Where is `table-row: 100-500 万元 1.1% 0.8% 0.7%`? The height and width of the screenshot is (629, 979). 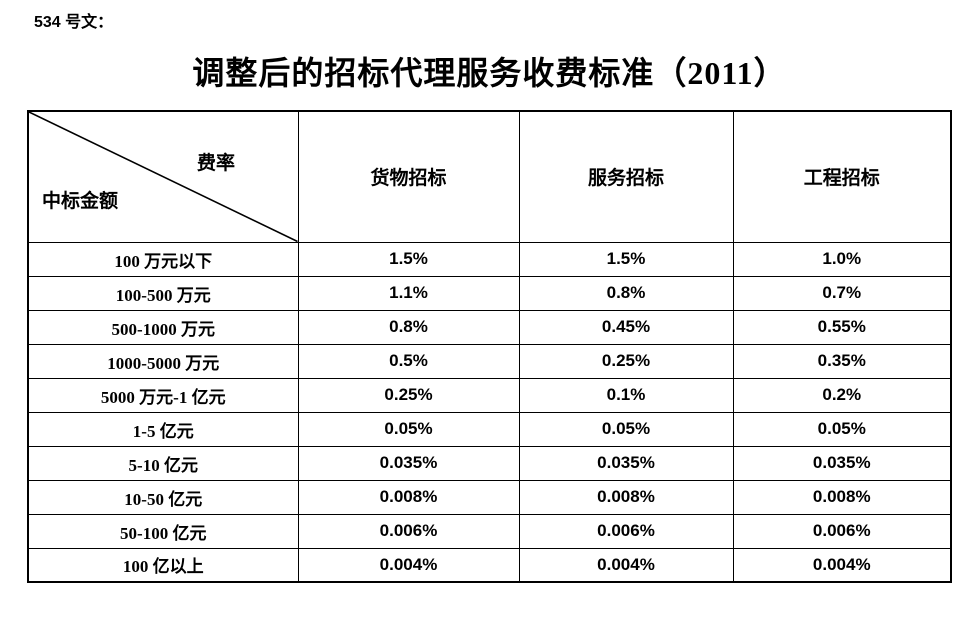
table-row: 100-500 万元 1.1% 0.8% 0.7% is located at coordinates (489, 293).